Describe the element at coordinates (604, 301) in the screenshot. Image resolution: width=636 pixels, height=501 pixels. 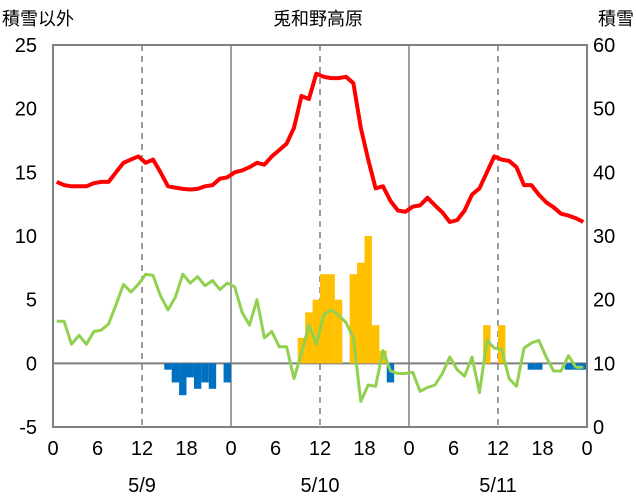
I see `right-tick-label: 20` at that location.